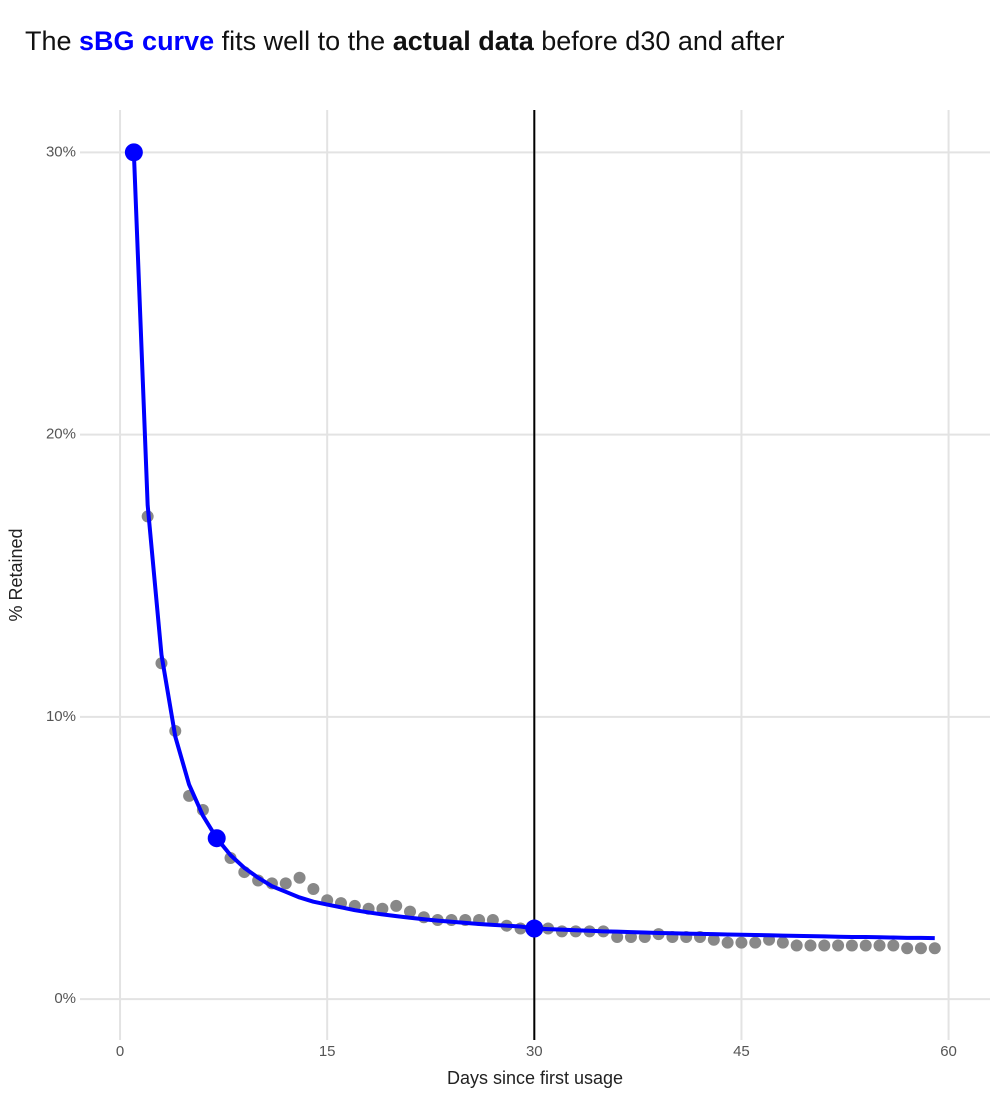  I want to click on y-tick-label: 0%, so click(65, 998).